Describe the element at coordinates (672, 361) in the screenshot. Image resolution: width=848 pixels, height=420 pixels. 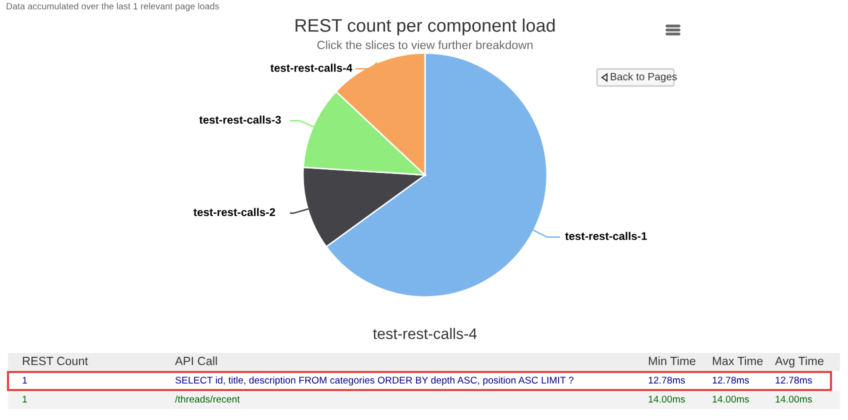
I see `text: Min Time` at that location.